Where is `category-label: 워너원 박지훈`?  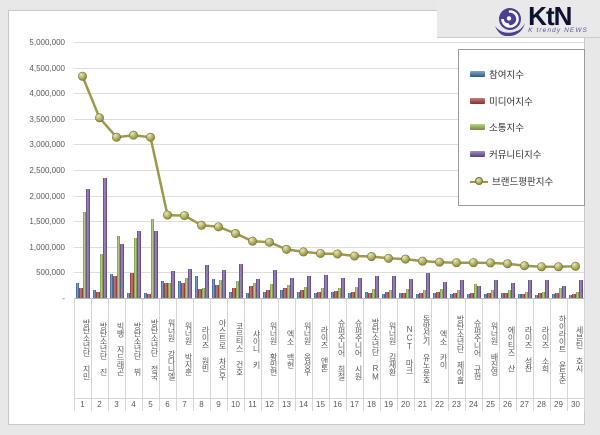 category-label: 워너원 박지훈 is located at coordinates (188, 349).